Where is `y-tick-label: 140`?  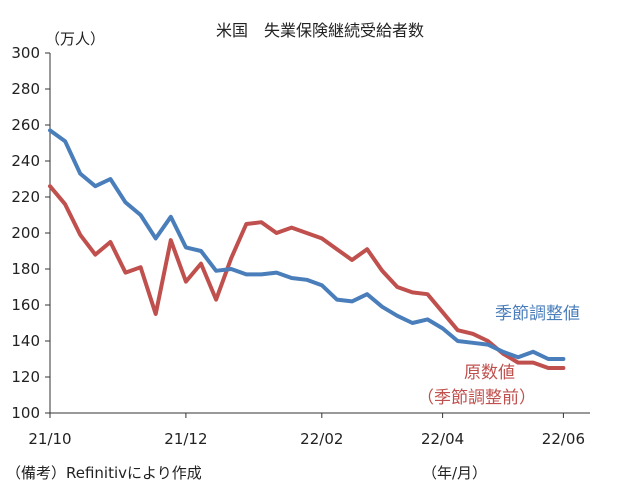 y-tick-label: 140 is located at coordinates (25, 341).